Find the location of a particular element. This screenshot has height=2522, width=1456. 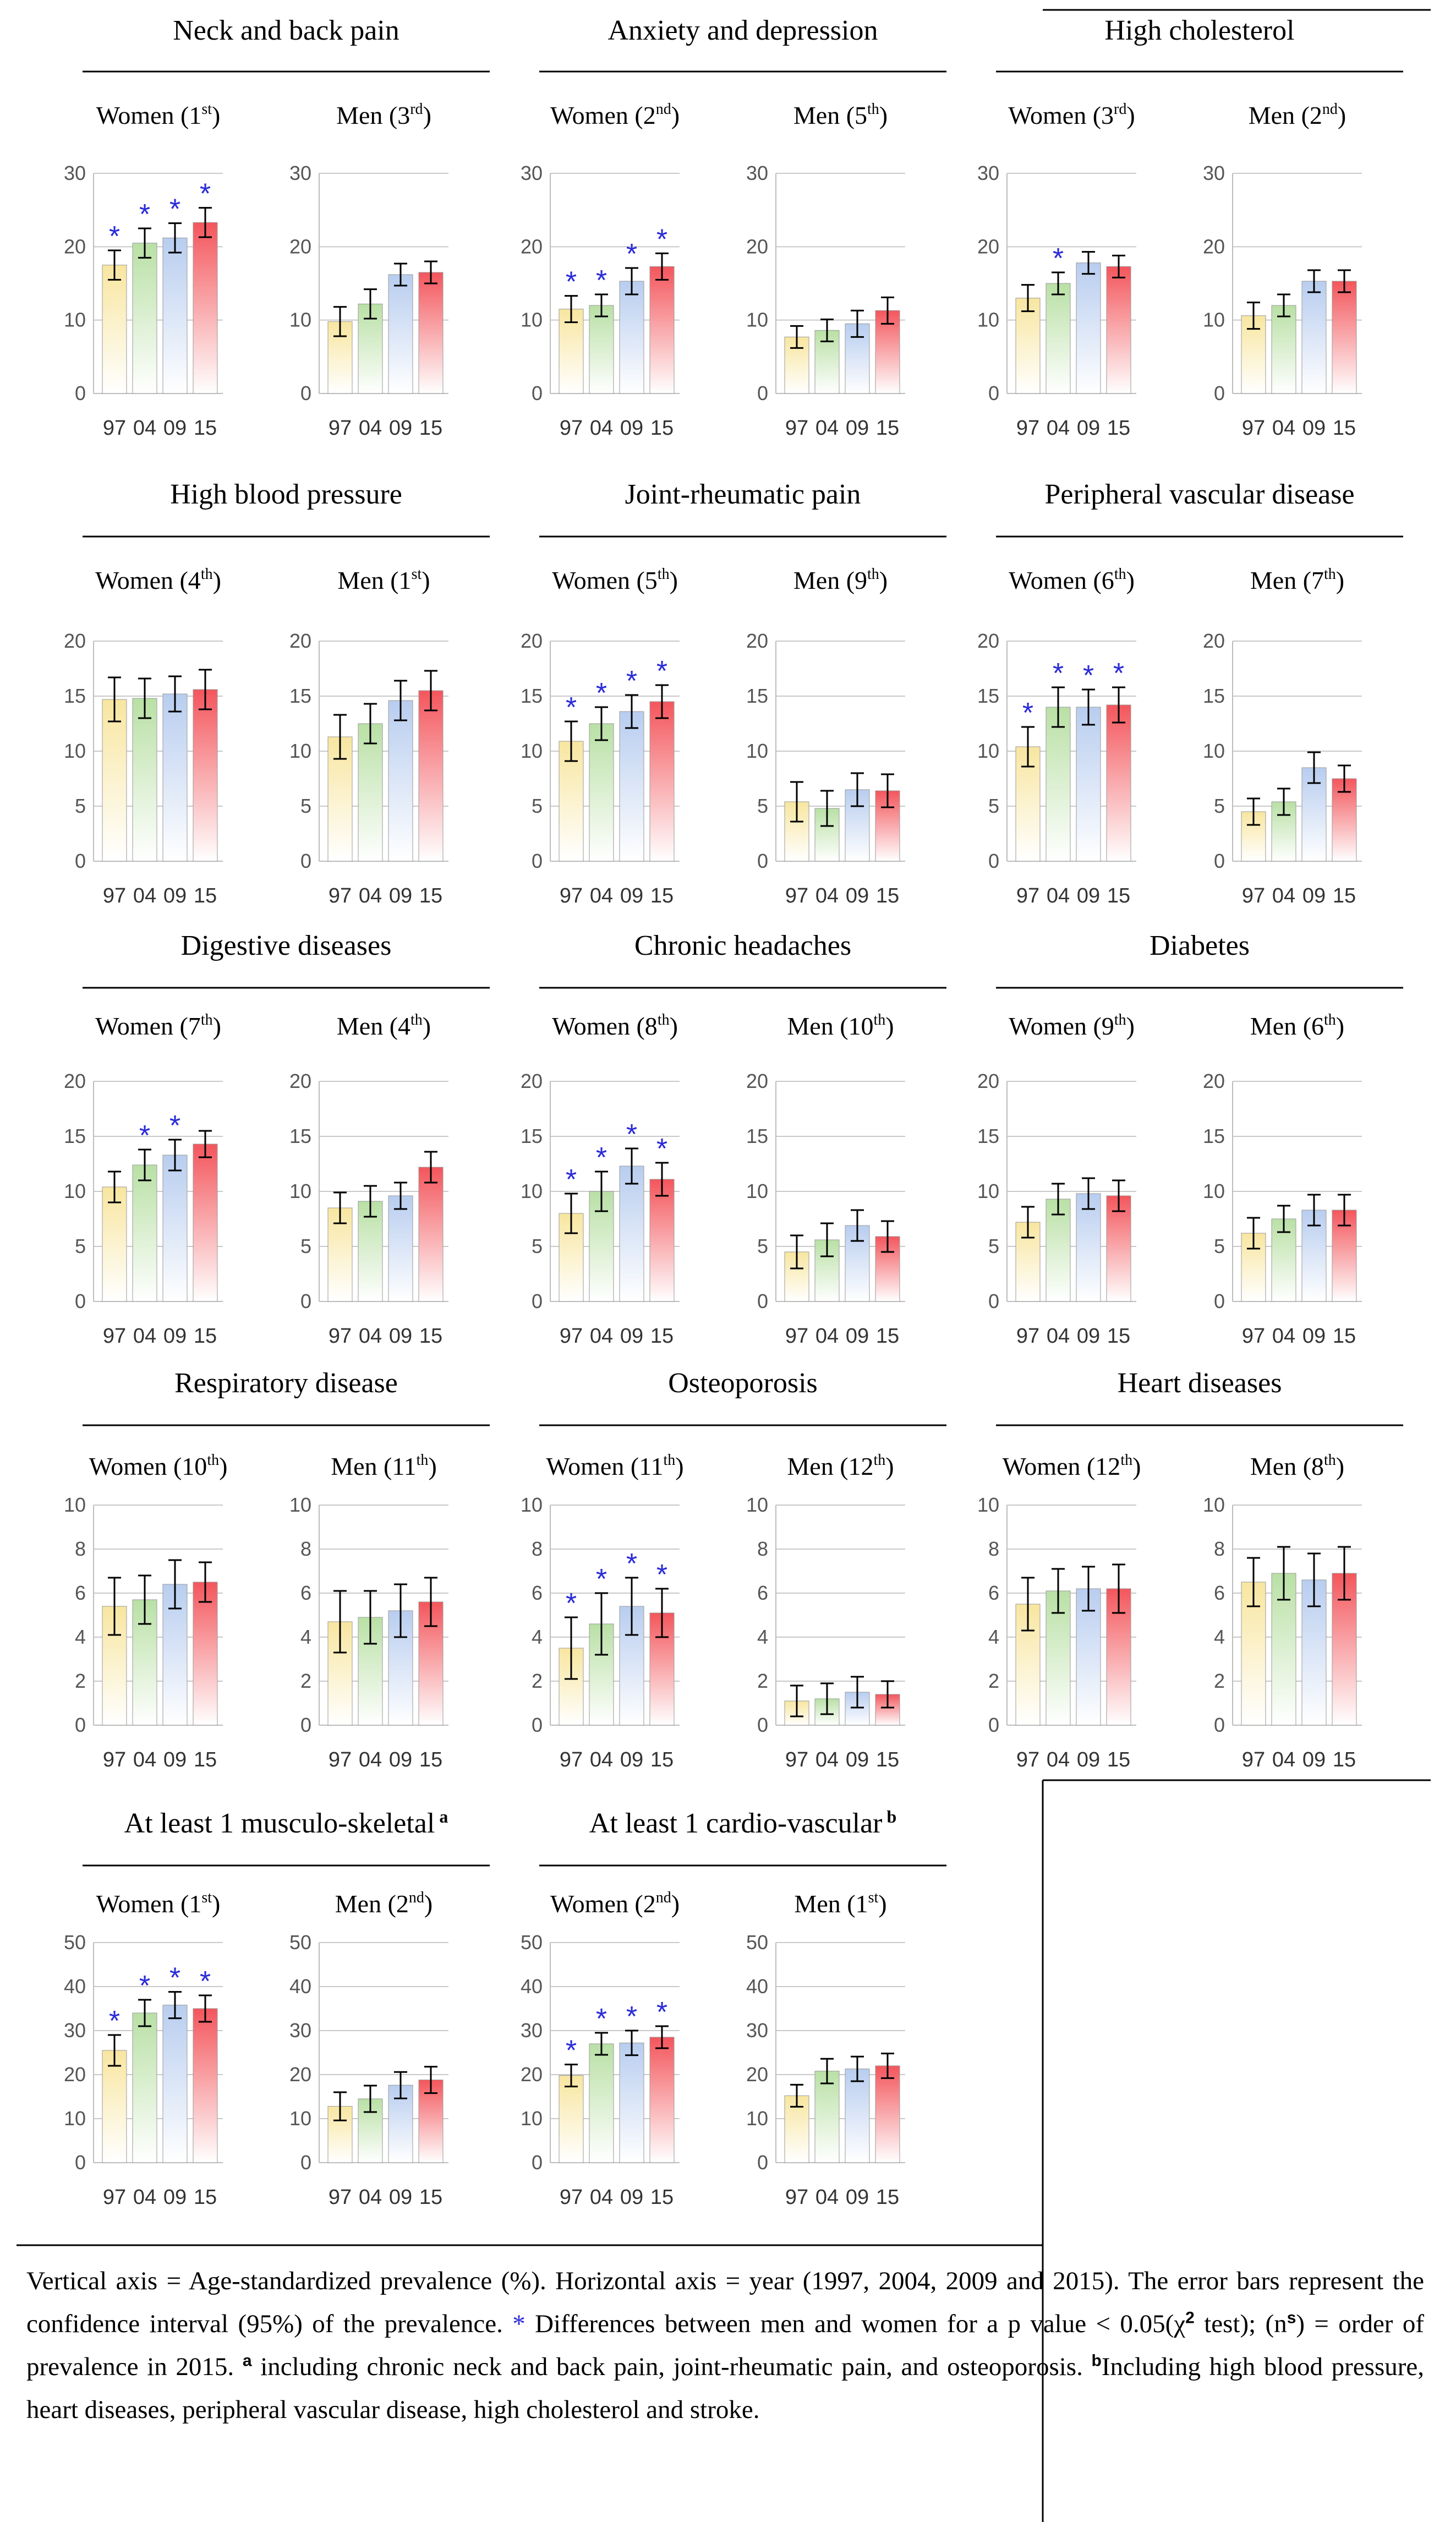

panel-title: Women (6th) is located at coordinates (1072, 580).